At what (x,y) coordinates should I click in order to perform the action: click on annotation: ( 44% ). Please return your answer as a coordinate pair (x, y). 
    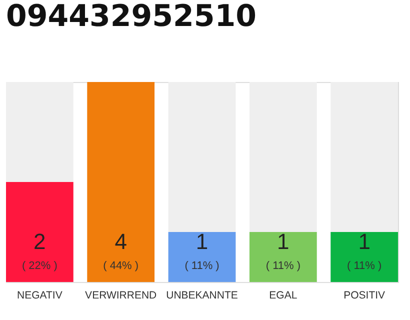
    Looking at the image, I should click on (121, 266).